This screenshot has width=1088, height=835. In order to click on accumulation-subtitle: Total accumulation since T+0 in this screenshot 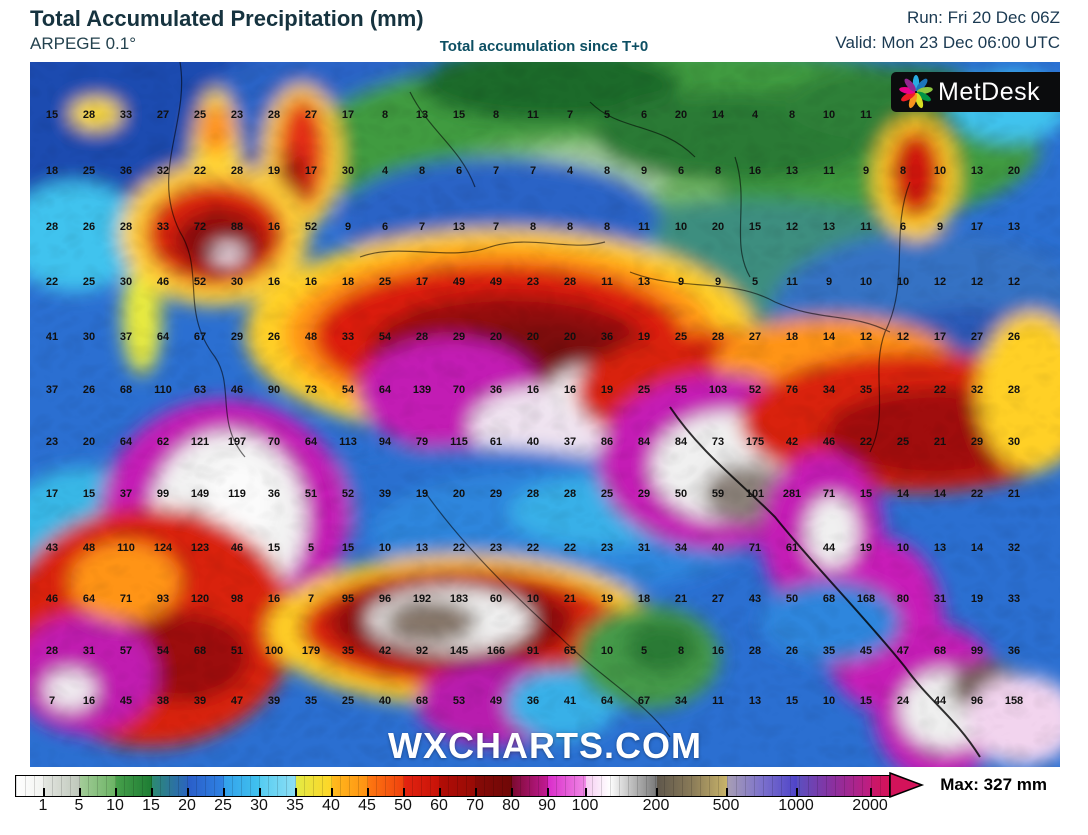, I will do `click(544, 46)`.